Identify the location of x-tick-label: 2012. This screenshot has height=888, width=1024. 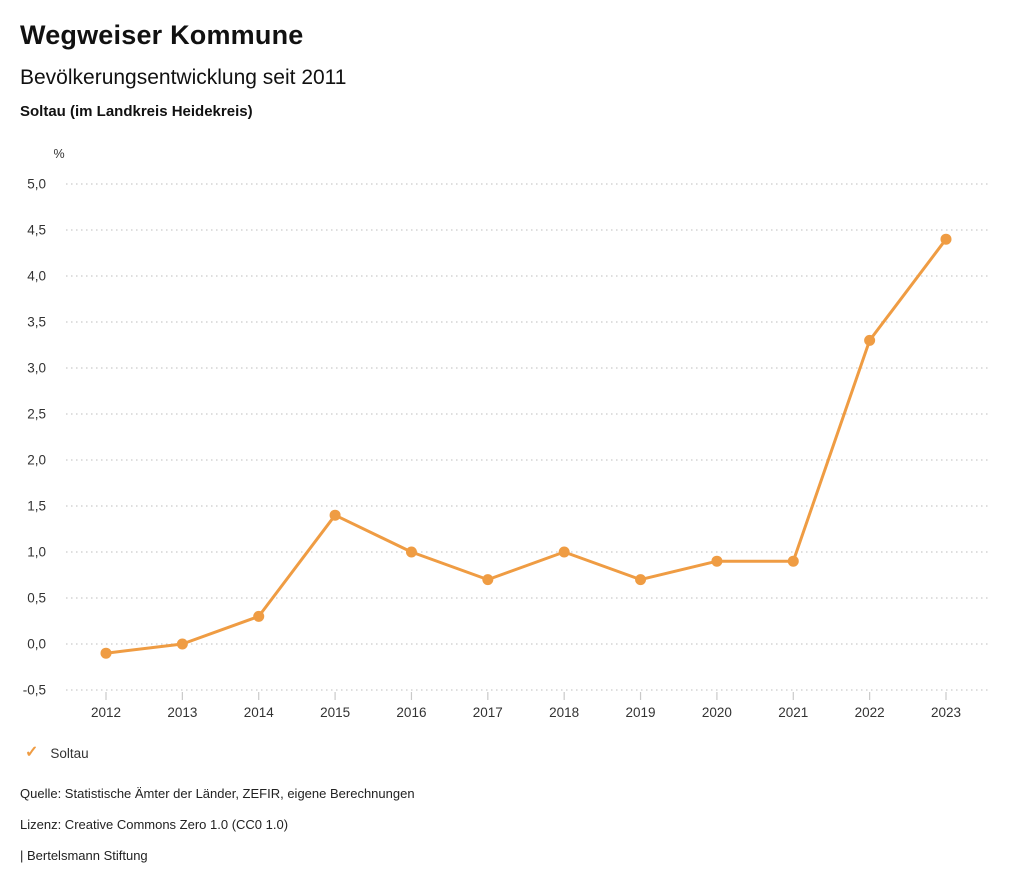
(106, 712).